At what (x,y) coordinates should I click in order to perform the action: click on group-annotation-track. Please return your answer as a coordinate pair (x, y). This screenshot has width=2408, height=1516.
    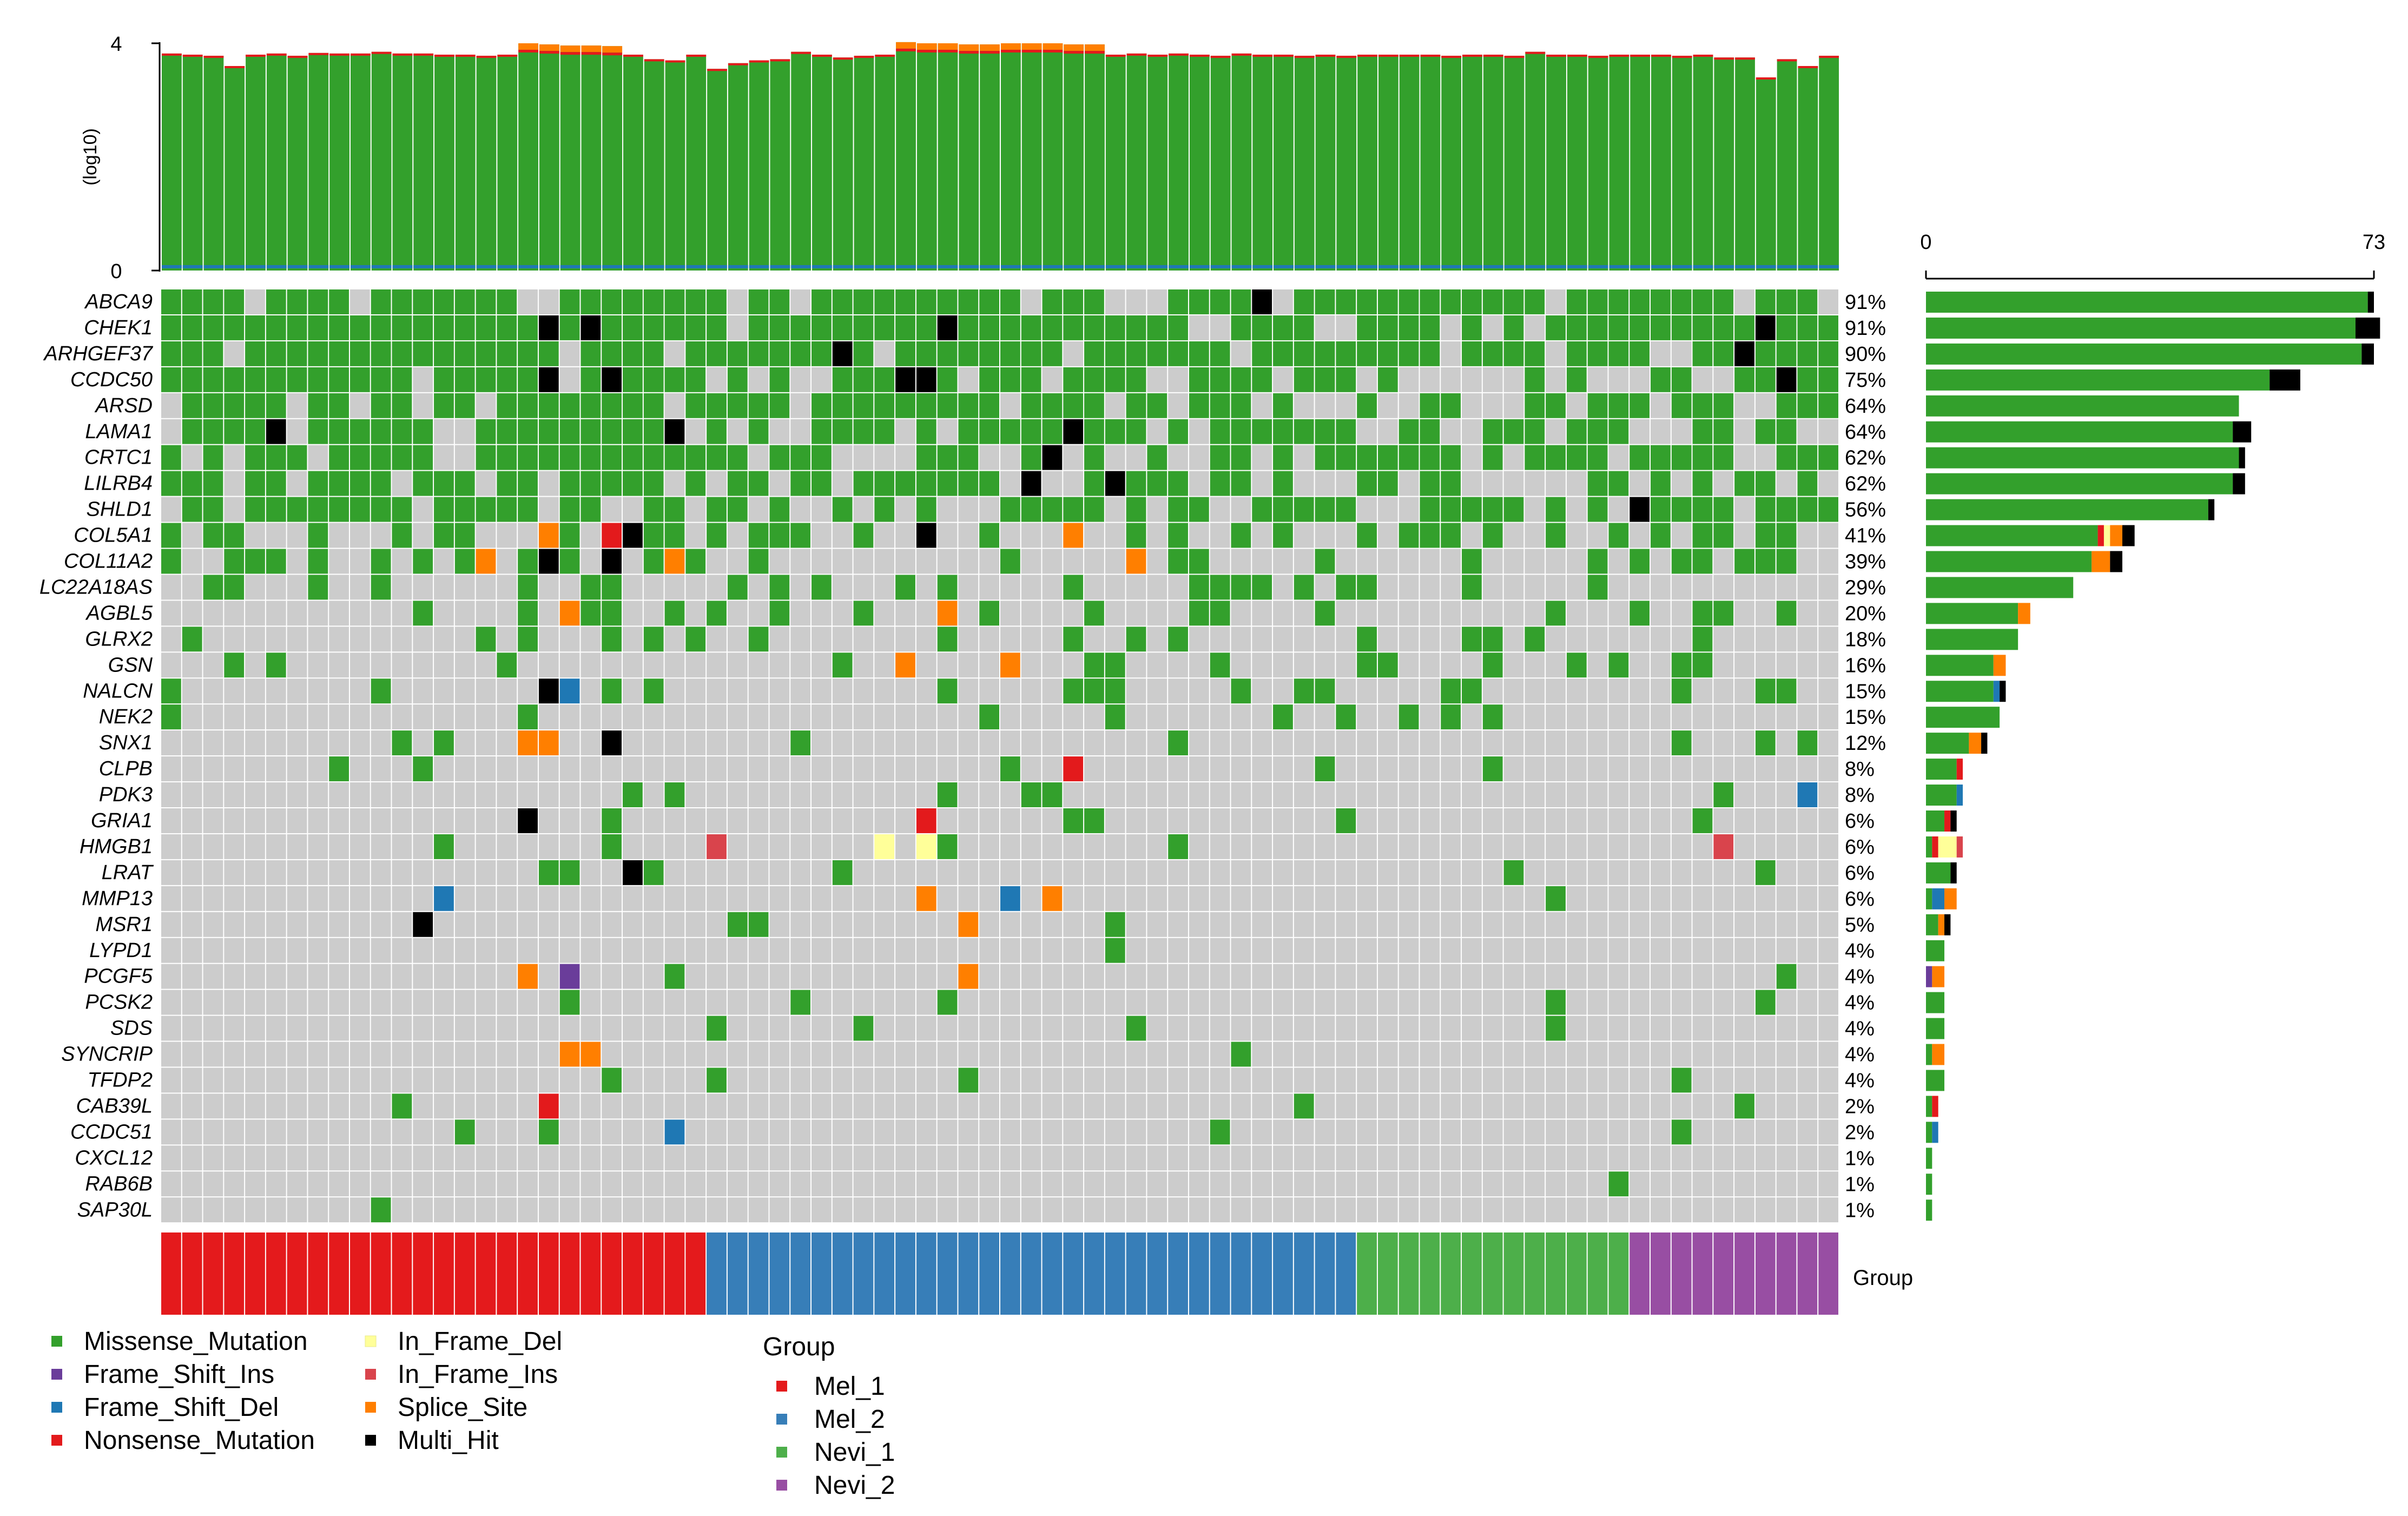
    Looking at the image, I should click on (999, 1274).